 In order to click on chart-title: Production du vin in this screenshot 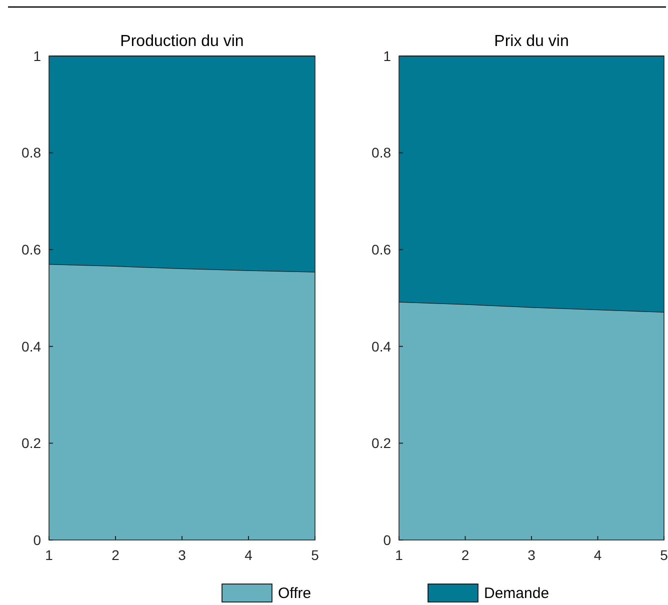, I will do `click(182, 41)`.